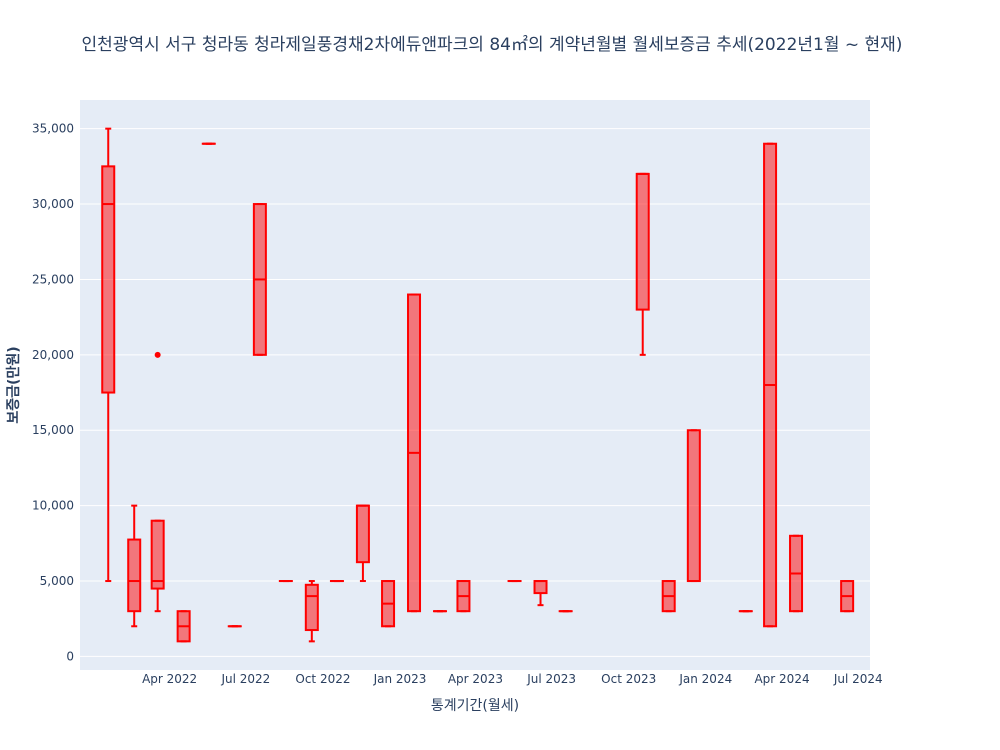 The image size is (1000, 750). Describe the element at coordinates (57, 581) in the screenshot. I see `y-tick-label: 5,000` at that location.